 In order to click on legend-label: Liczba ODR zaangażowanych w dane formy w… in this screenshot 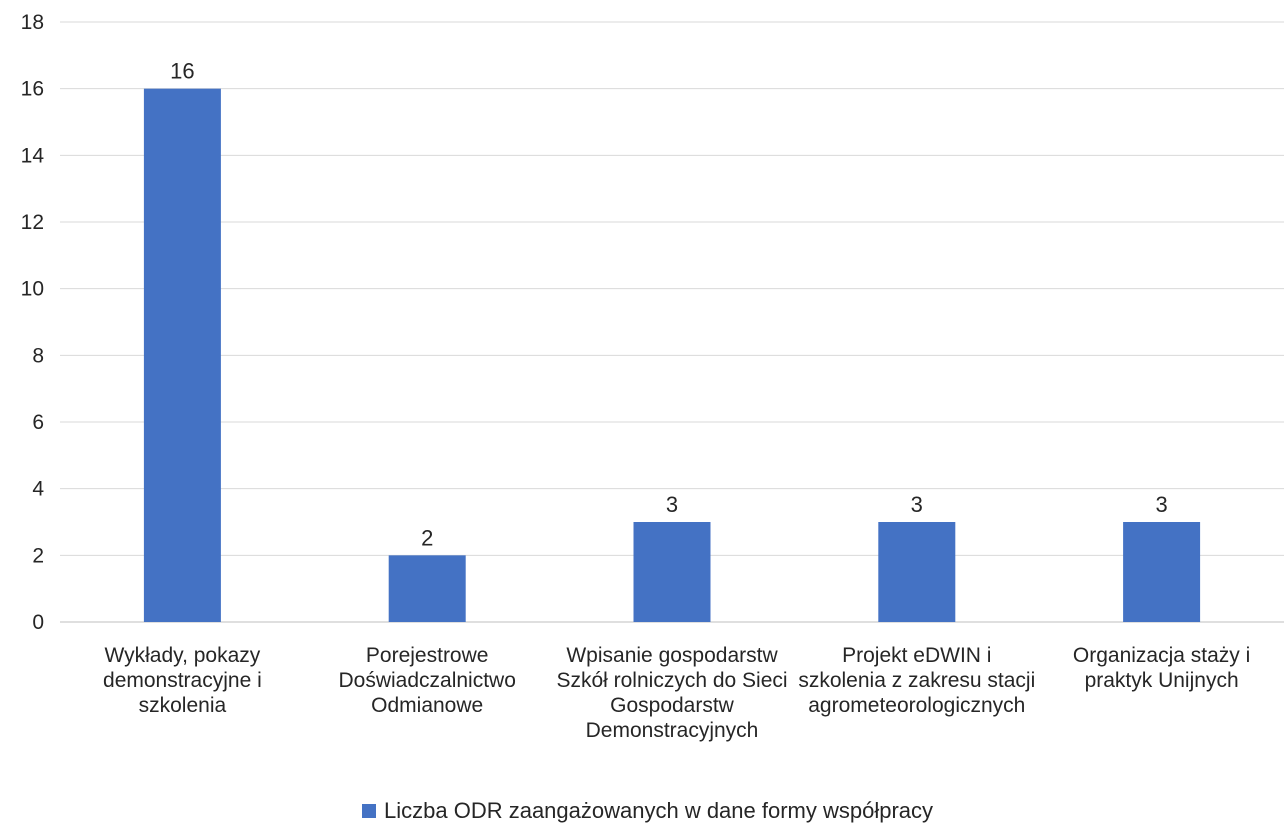, I will do `click(658, 810)`.